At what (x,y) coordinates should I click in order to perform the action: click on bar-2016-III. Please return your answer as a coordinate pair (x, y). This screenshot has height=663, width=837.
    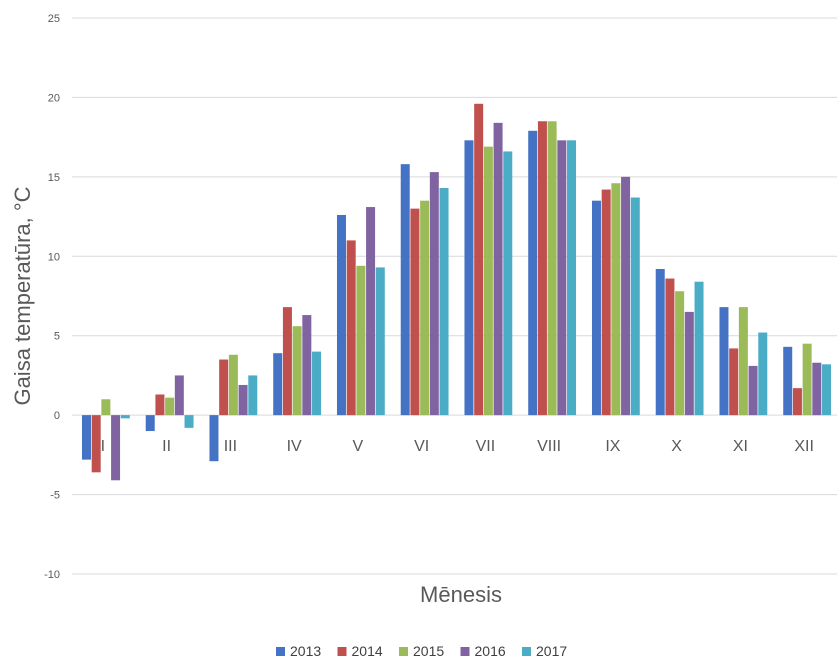
    Looking at the image, I should click on (243, 400).